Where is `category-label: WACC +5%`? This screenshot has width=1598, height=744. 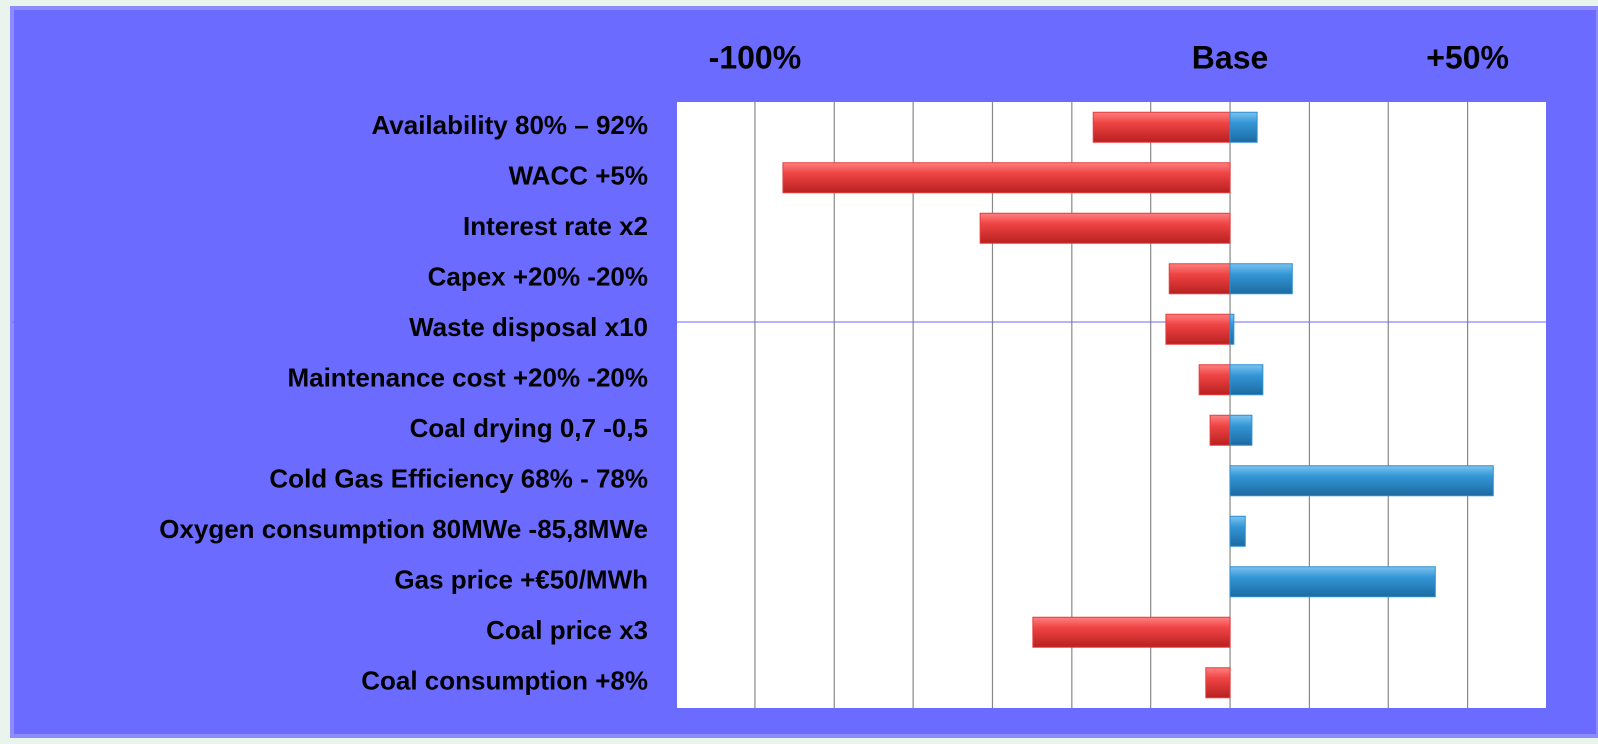
category-label: WACC +5% is located at coordinates (578, 176).